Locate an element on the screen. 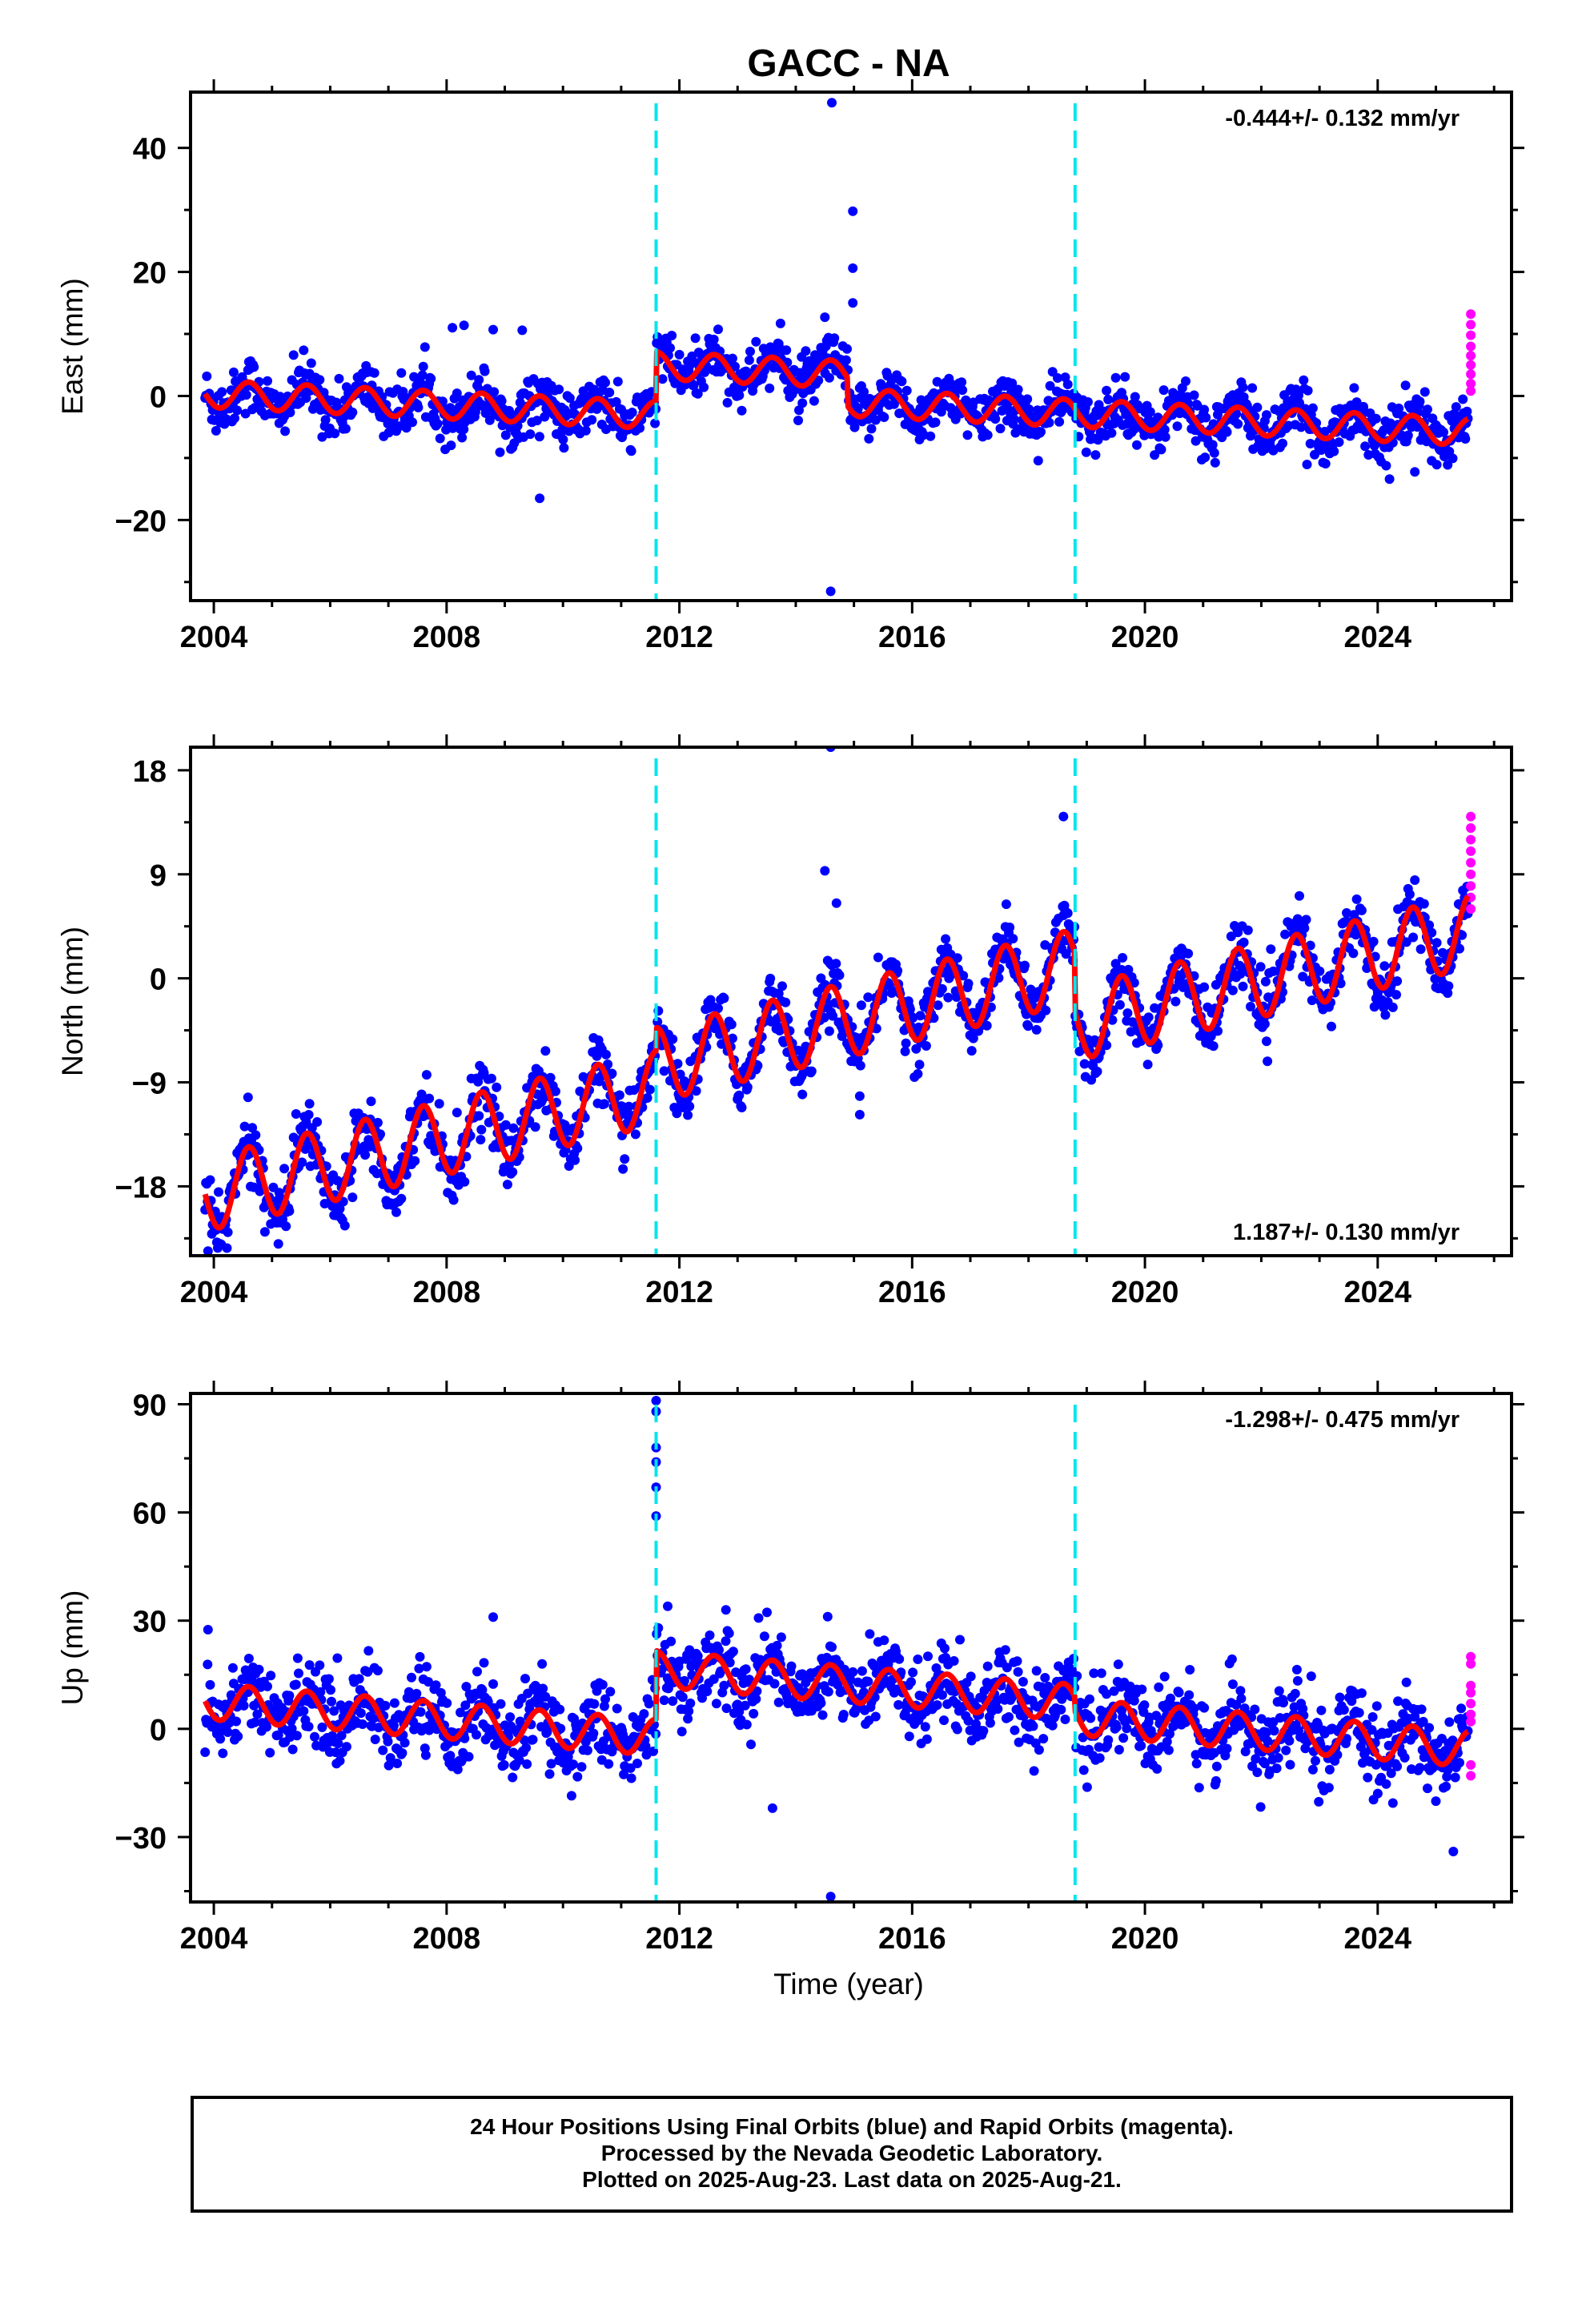  y-tick-label: 0 is located at coordinates (158, 980).